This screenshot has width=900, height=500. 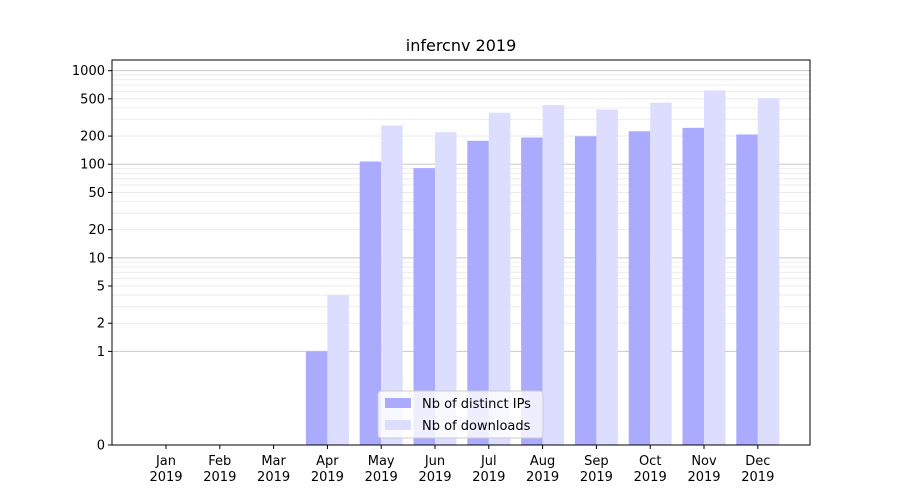 What do you see at coordinates (398, 403) in the screenshot?
I see `legend-swatch-ips` at bounding box center [398, 403].